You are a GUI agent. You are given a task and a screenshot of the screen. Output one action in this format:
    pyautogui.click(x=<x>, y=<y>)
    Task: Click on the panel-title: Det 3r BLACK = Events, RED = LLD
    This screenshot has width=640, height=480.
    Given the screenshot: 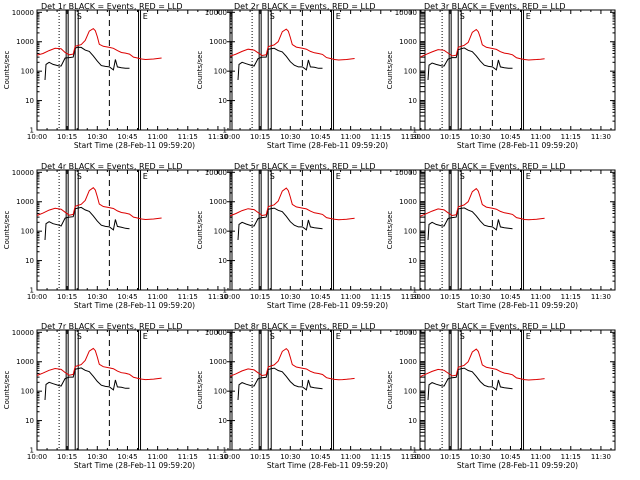 What is the action you would take?
    pyautogui.click(x=495, y=6)
    